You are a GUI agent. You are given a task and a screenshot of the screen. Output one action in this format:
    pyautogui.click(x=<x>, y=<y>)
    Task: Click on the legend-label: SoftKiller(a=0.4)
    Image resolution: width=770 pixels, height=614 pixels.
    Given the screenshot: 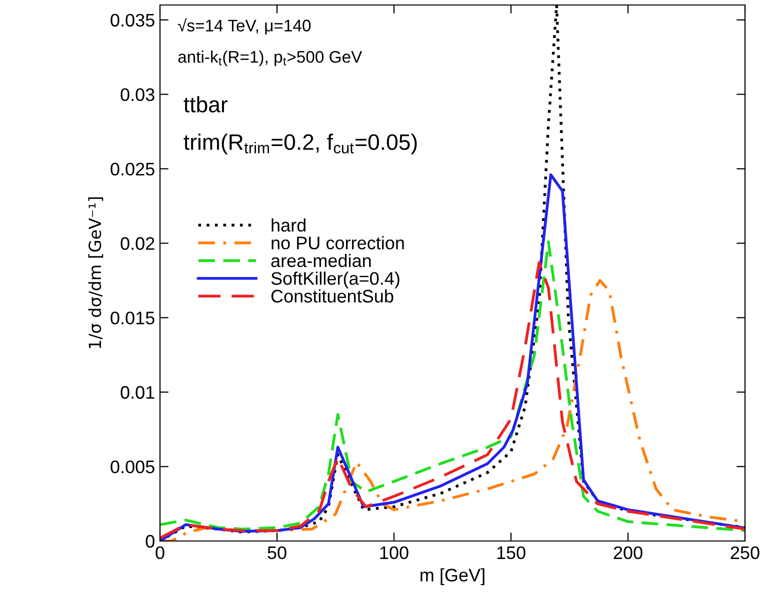 What is the action you would take?
    pyautogui.click(x=335, y=280)
    